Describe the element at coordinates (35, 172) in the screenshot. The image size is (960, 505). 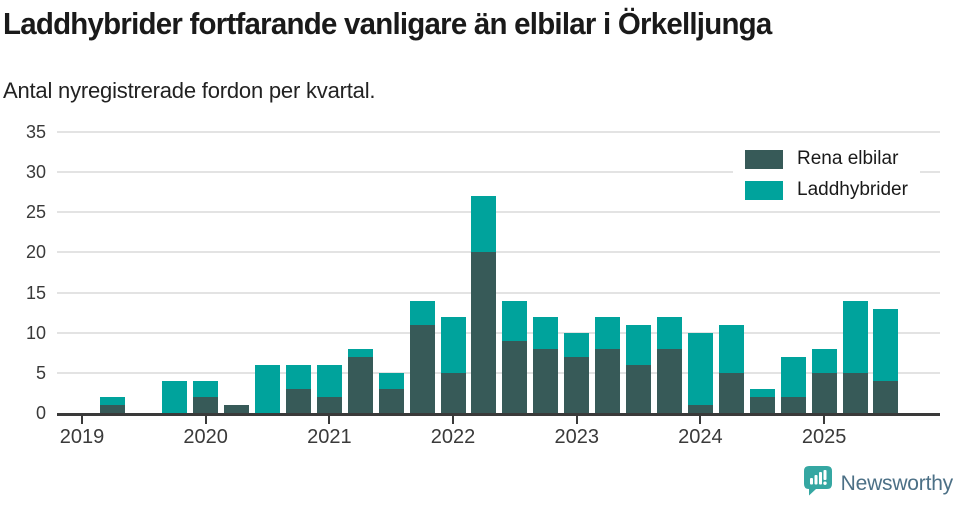
I see `y-axis-tick-label: 30` at that location.